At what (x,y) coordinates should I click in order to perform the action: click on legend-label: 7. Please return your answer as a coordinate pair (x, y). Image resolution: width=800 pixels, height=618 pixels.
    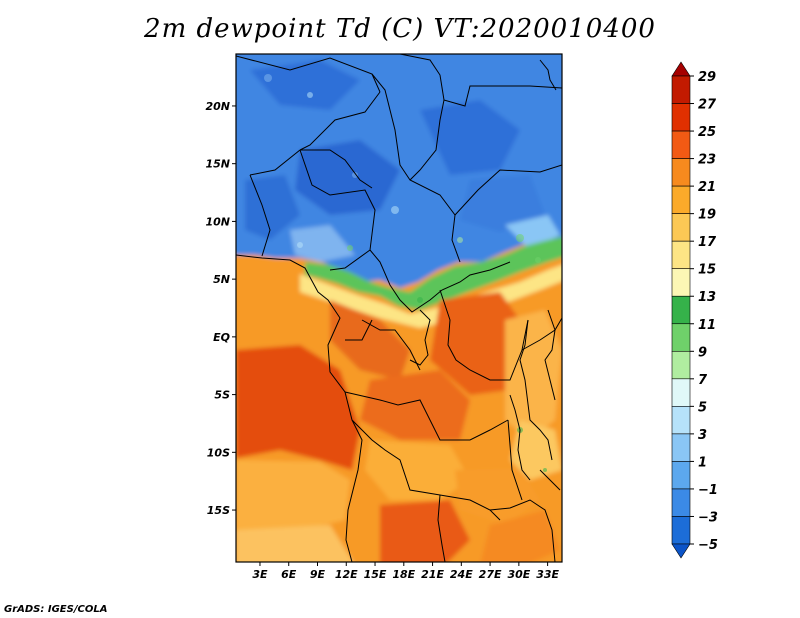
    Looking at the image, I should click on (703, 380).